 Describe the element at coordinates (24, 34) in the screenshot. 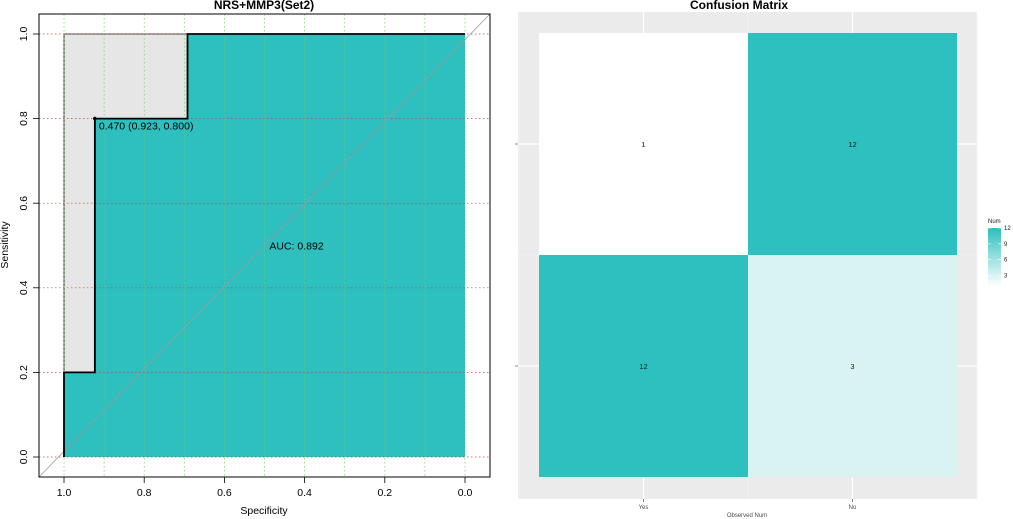

I see `roc-y-tick-label: 1.0` at that location.